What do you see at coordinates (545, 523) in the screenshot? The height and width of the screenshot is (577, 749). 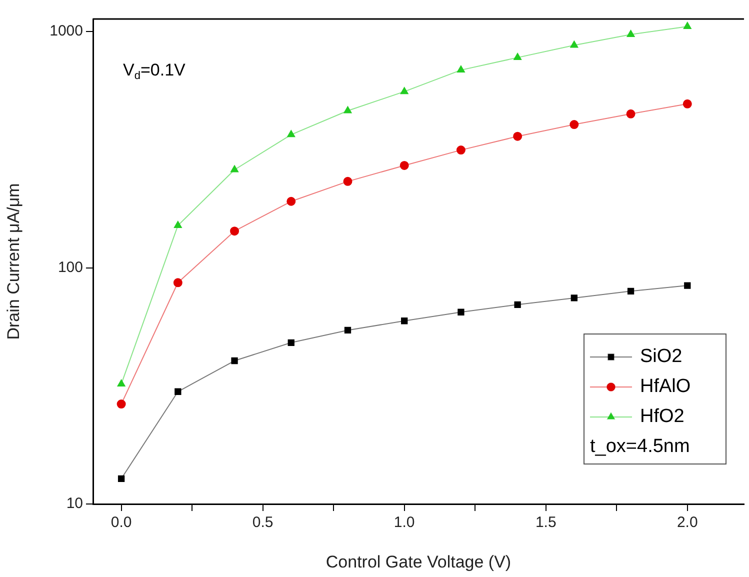 I see `x-tick-label: 1.5` at bounding box center [545, 523].